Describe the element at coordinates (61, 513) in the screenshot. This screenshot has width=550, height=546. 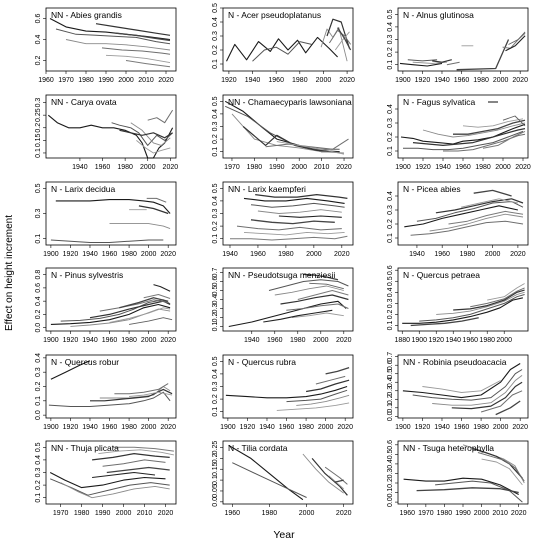
I see `x-tick-label: 1970` at that location.